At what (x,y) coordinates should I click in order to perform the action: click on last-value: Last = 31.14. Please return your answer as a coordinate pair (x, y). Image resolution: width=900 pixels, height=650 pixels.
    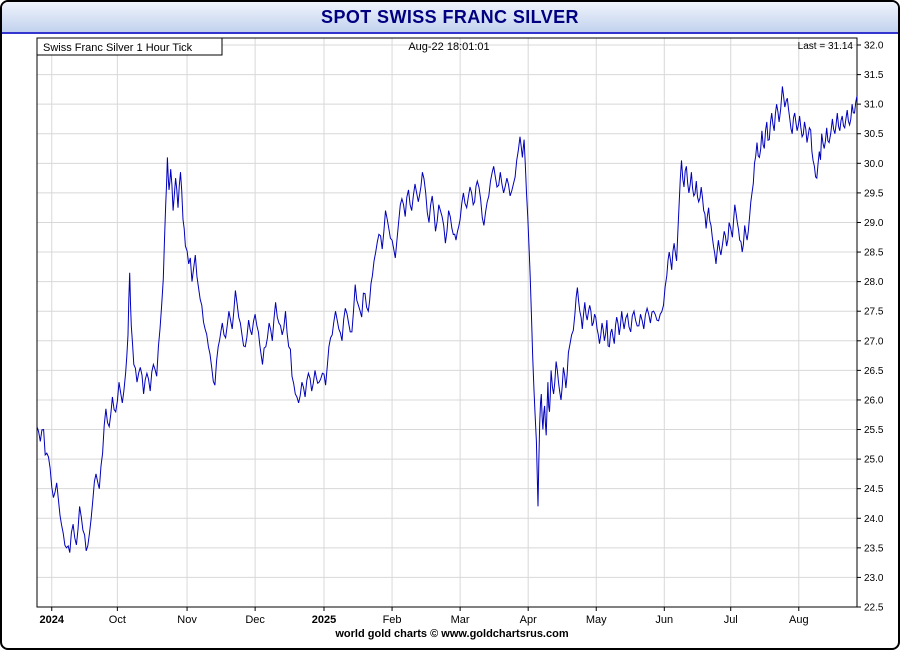
    Looking at the image, I should click on (826, 46).